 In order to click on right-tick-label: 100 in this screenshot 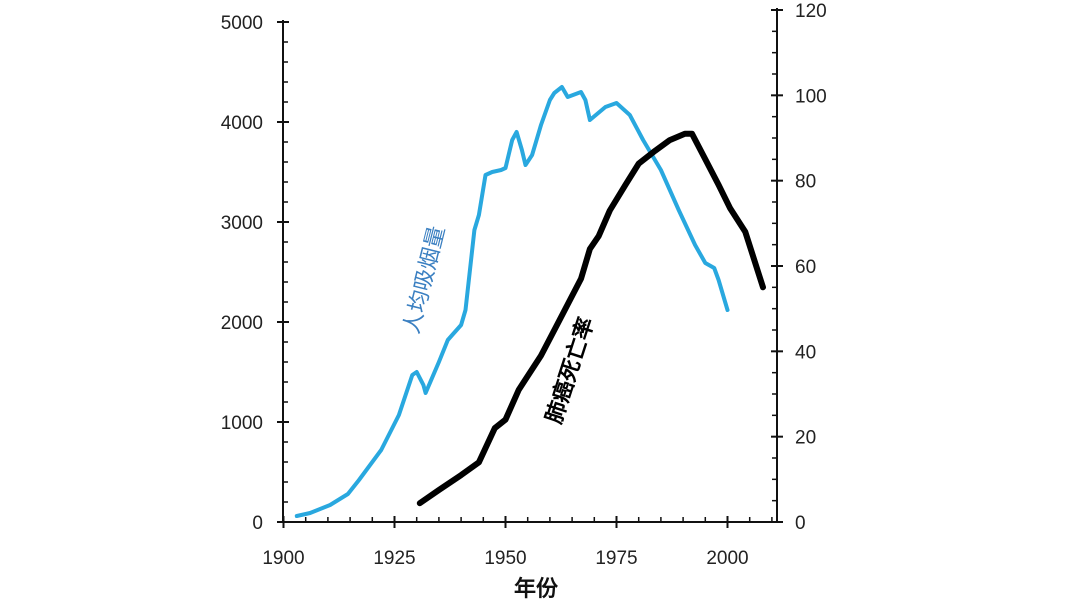, I will do `click(811, 96)`.